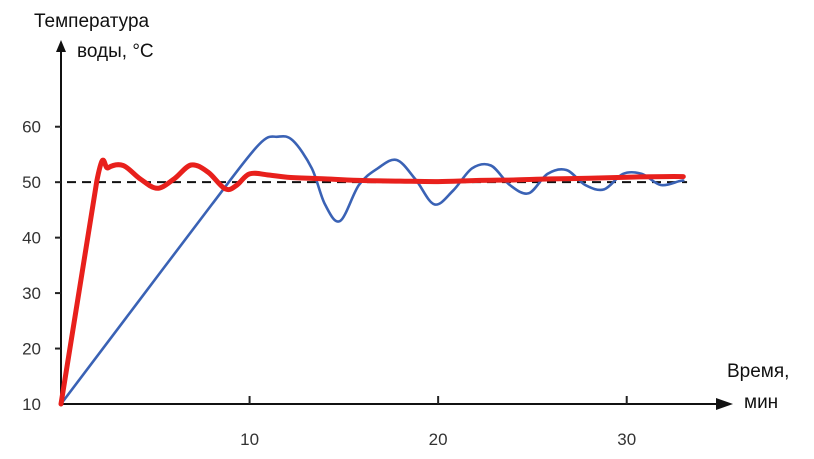 This screenshot has height=459, width=814. Describe the element at coordinates (249, 439) in the screenshot. I see `x-tick-label: 10` at that location.